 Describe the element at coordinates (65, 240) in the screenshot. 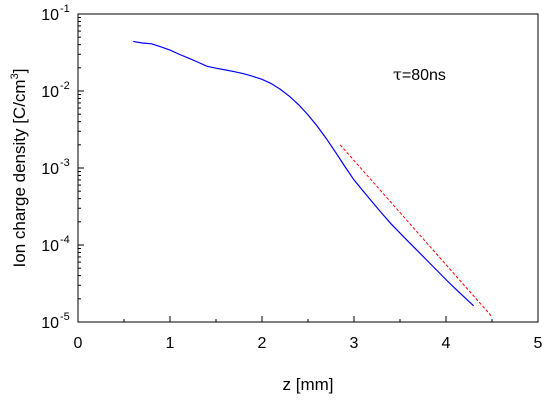

I see `y-tick-exponent: -4` at that location.